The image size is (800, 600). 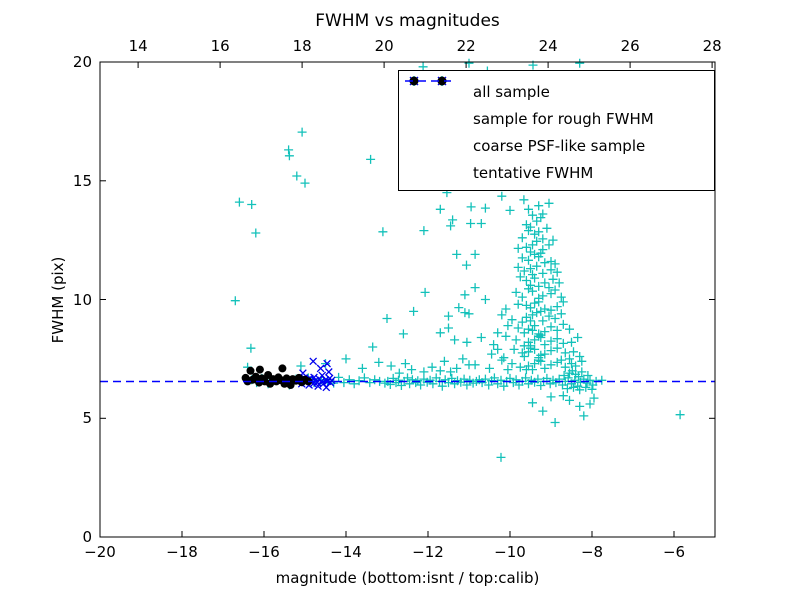 I want to click on y-tick-label: 20, so click(x=82, y=62).